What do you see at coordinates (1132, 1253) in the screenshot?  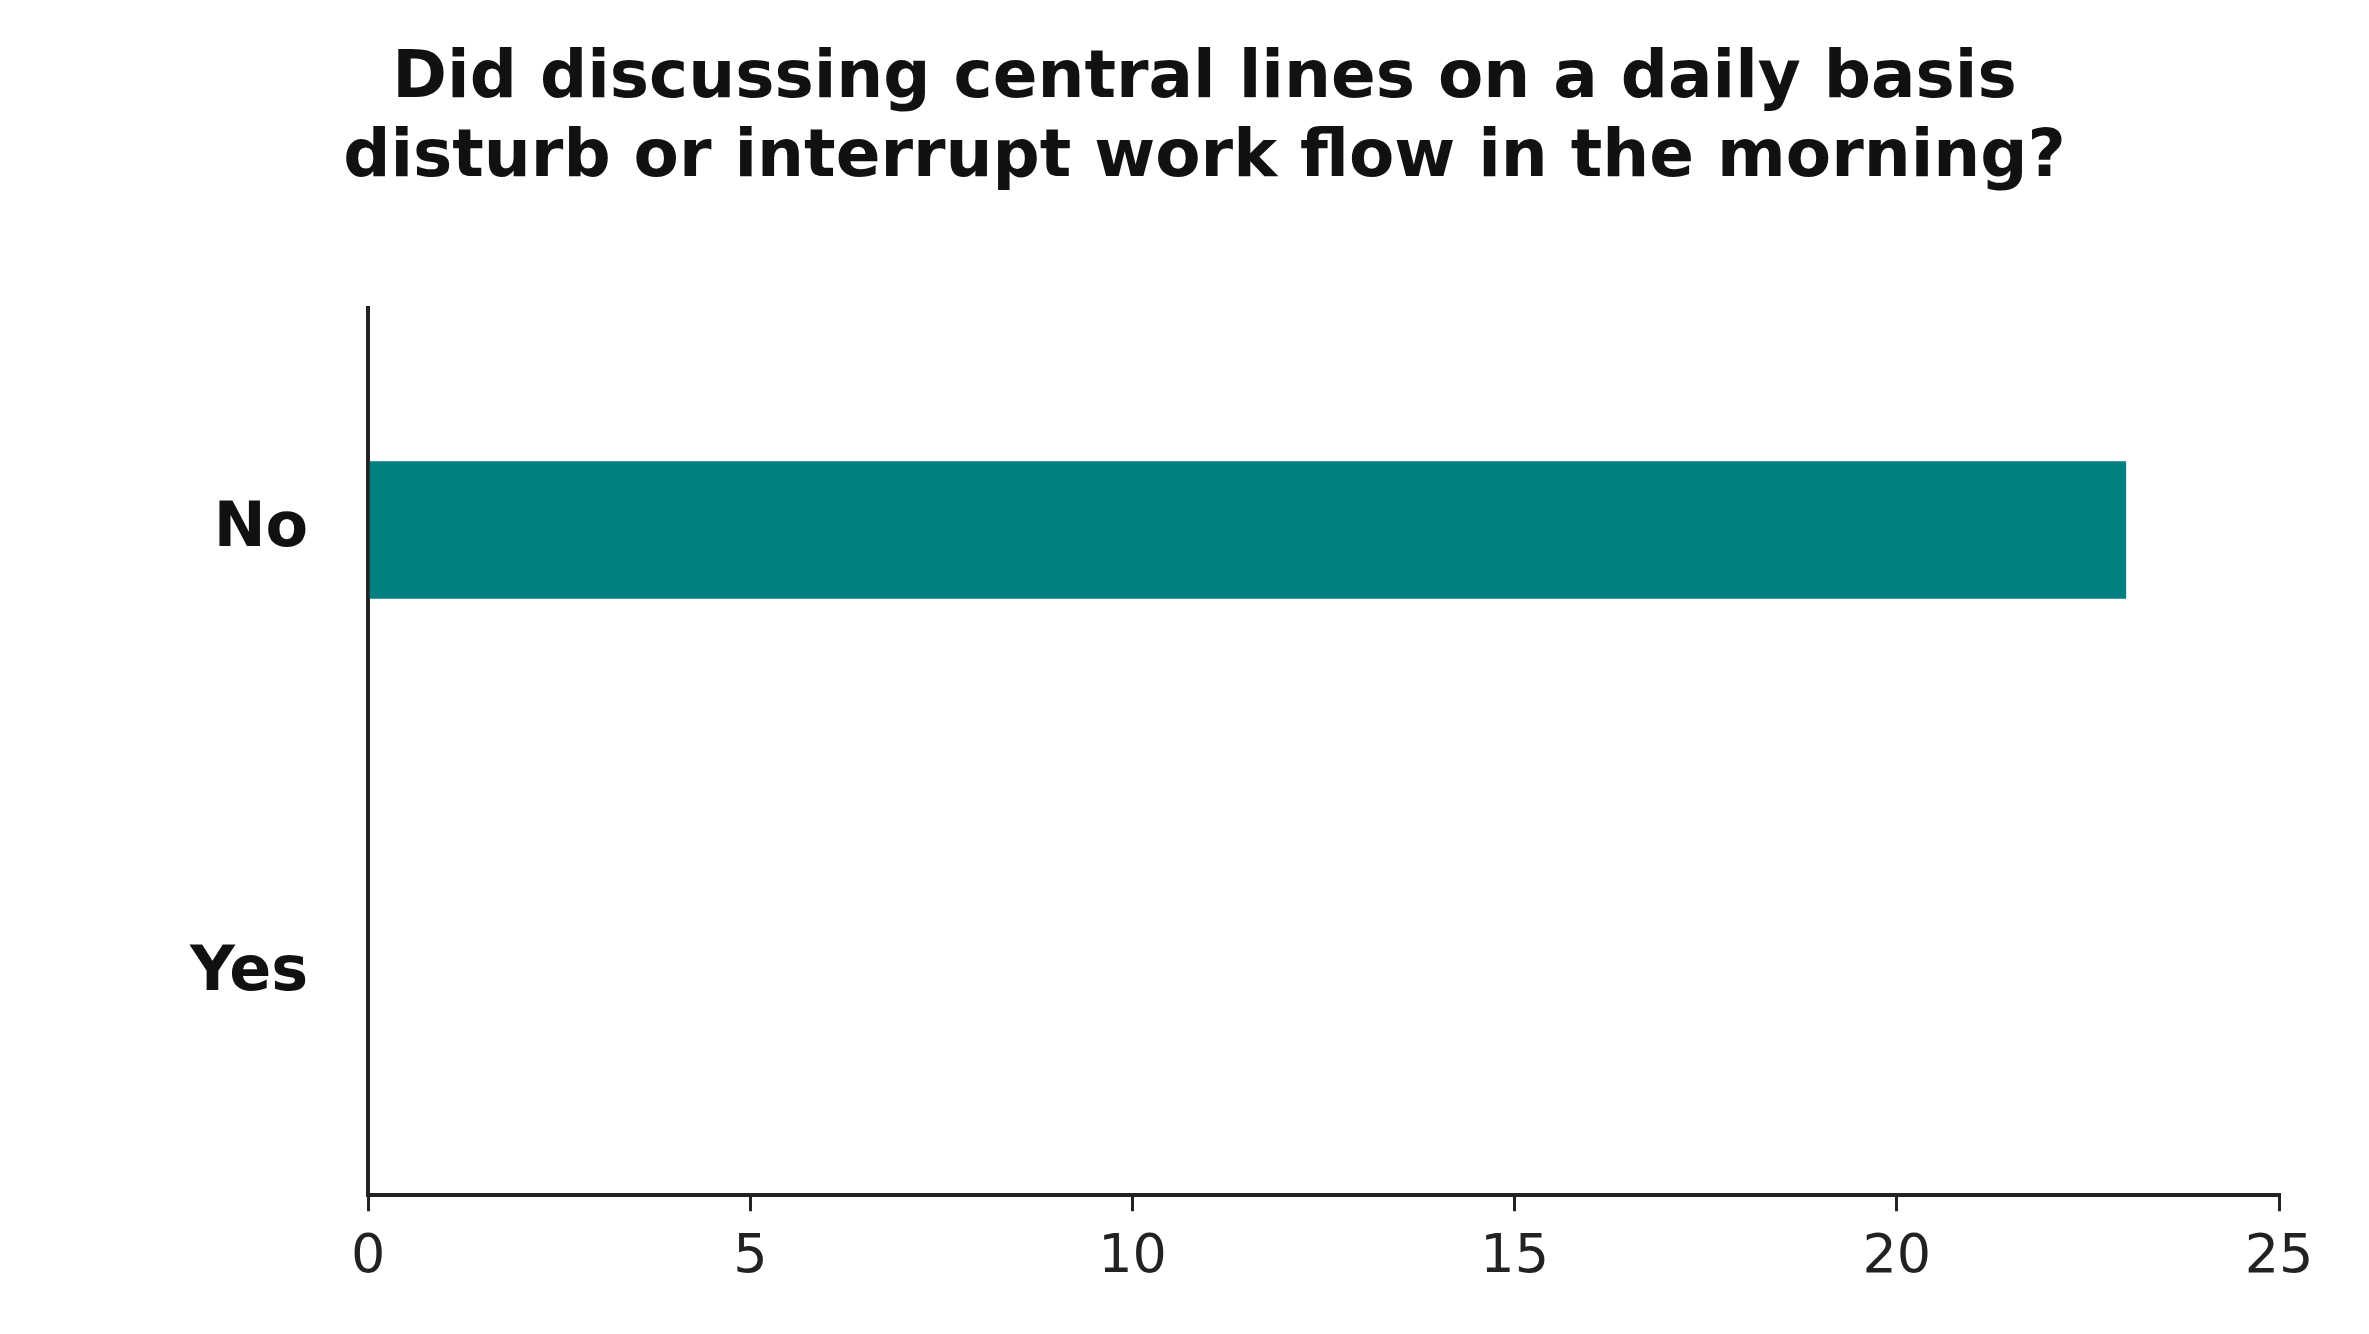 I see `x-tick-label: 10` at bounding box center [1132, 1253].